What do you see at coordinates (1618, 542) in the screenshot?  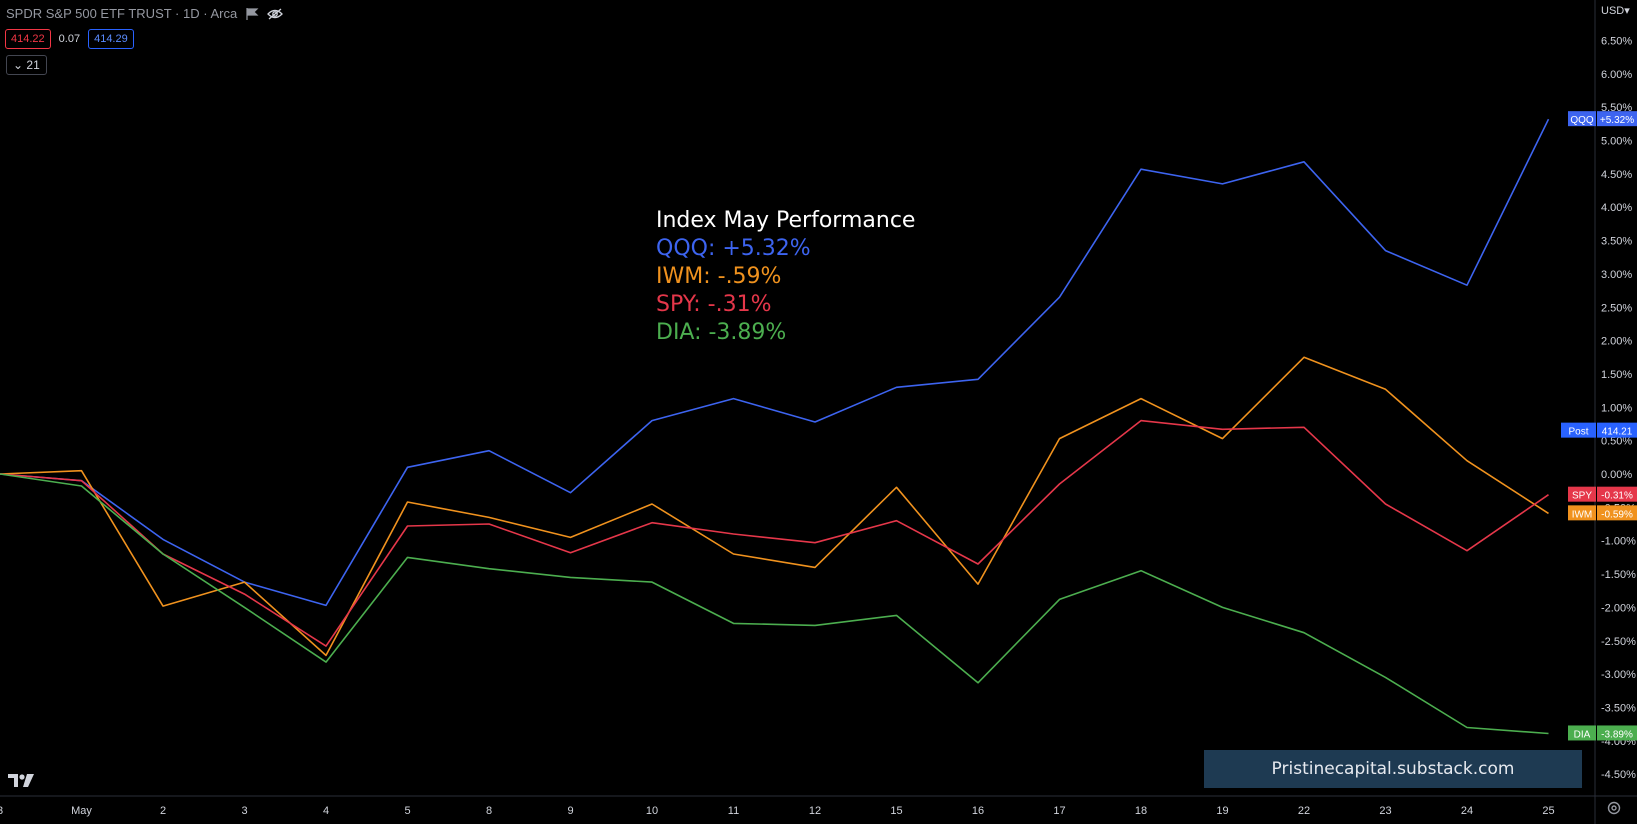 I see `y-tick-label: -1.00%` at bounding box center [1618, 542].